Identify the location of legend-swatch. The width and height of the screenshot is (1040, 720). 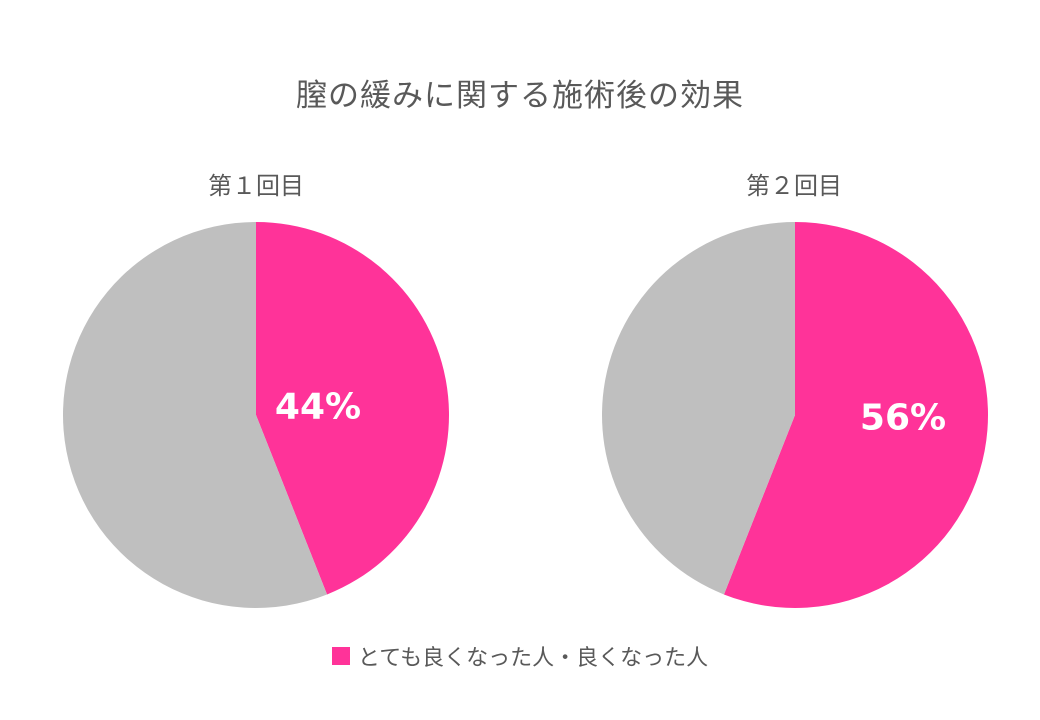
(340, 656).